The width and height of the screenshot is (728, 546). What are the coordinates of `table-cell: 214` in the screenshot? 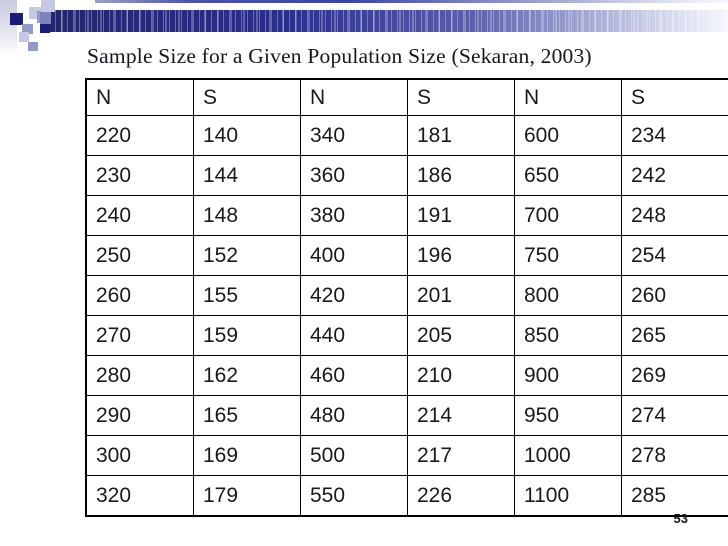 It's located at (461, 415).